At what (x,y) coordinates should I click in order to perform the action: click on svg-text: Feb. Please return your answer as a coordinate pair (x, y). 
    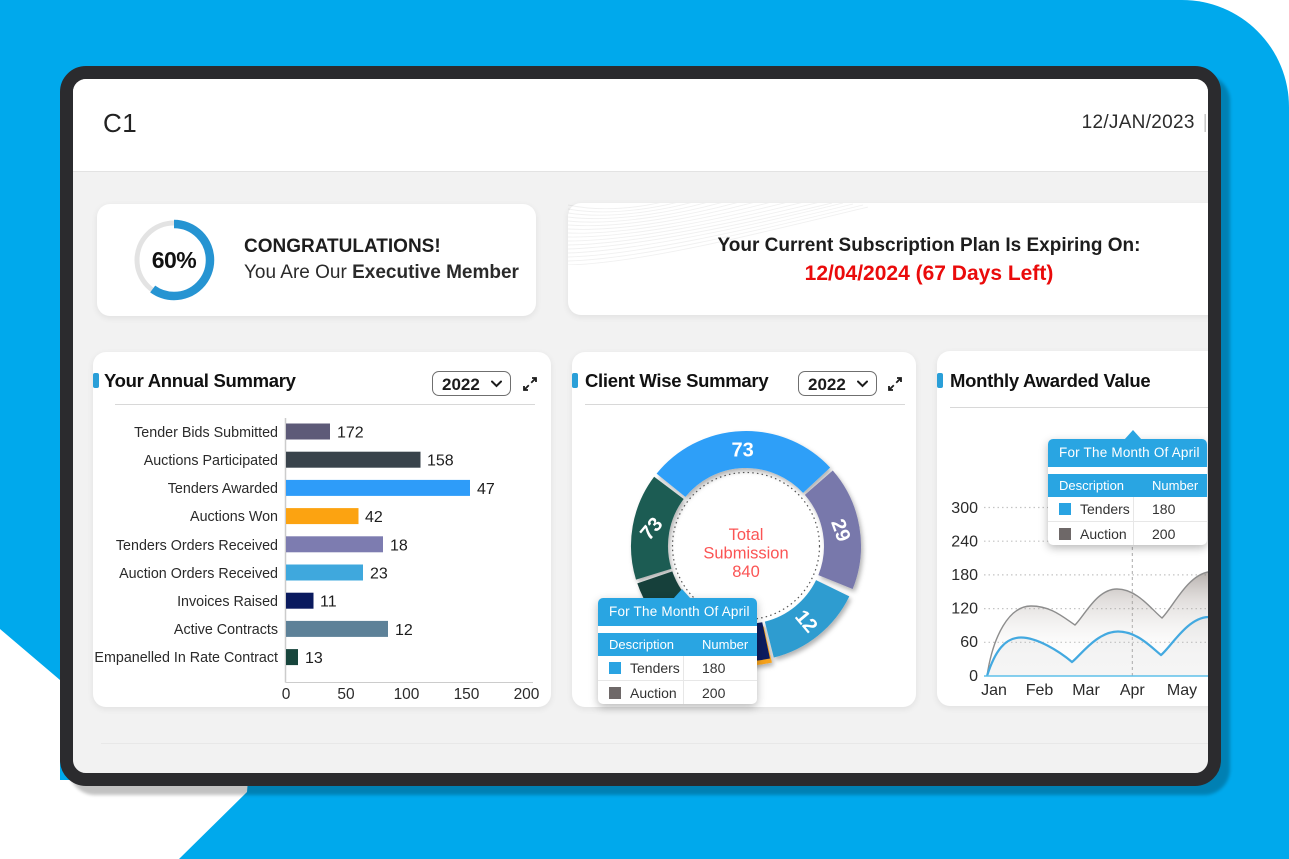
    Looking at the image, I should click on (1040, 690).